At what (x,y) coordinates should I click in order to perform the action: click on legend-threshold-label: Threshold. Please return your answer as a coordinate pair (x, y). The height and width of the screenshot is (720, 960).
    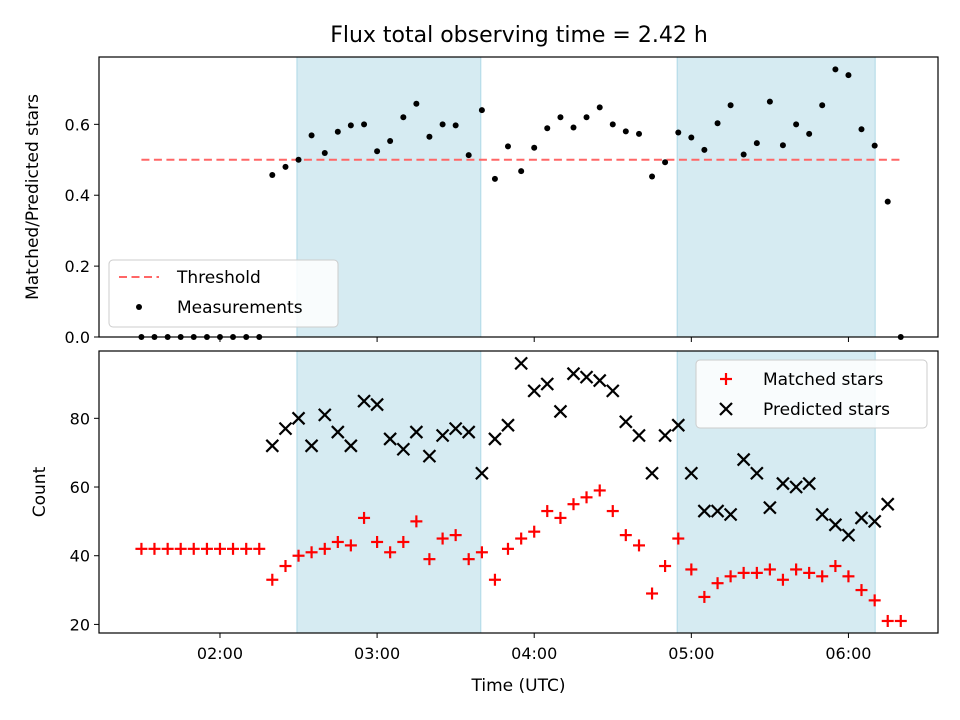
    Looking at the image, I should click on (218, 278).